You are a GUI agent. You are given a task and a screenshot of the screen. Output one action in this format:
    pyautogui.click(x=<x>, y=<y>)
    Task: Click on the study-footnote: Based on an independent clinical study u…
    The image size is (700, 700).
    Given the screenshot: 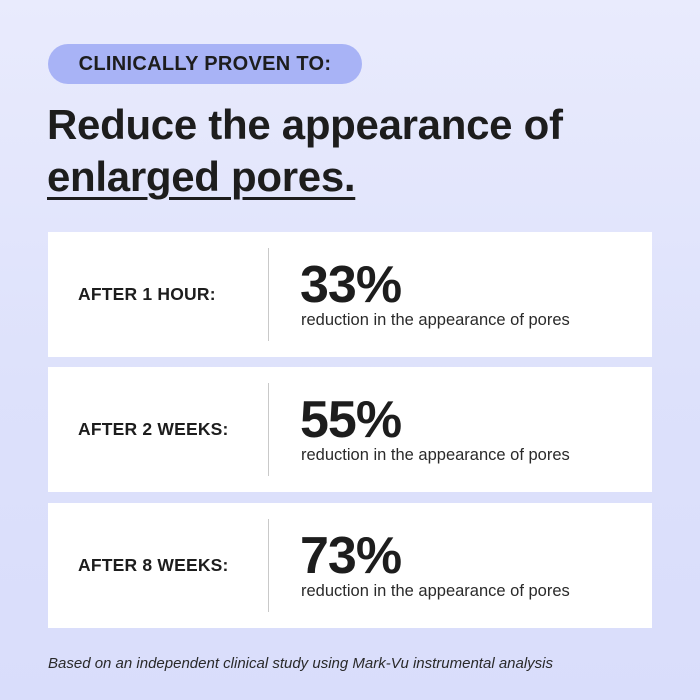 What is the action you would take?
    pyautogui.click(x=301, y=663)
    